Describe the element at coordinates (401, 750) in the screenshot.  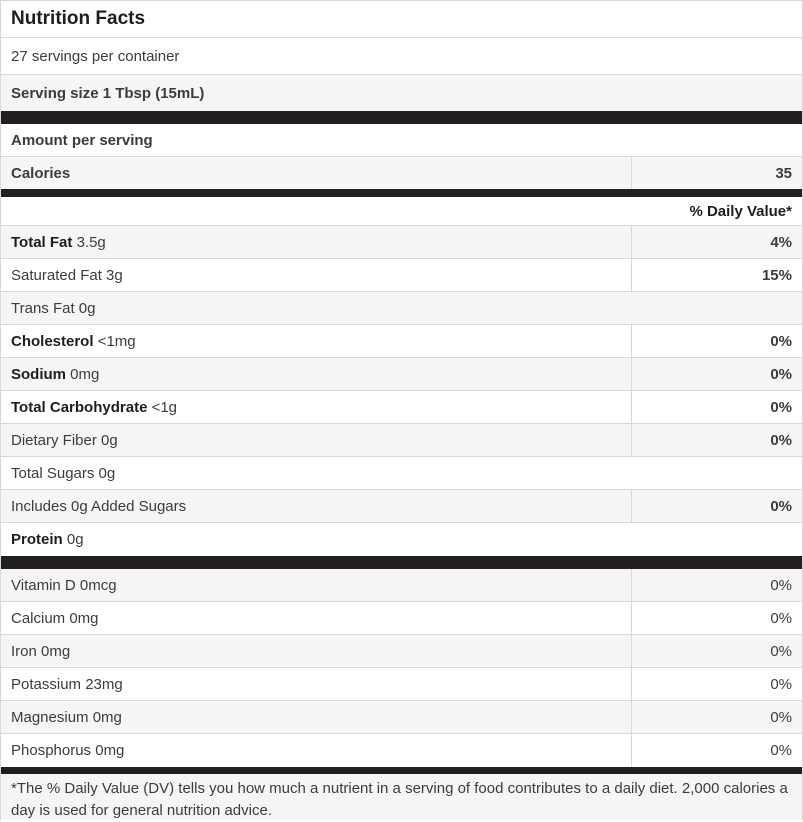
I see `micronutrient-row: Phosphorus 0mg 0%` at that location.